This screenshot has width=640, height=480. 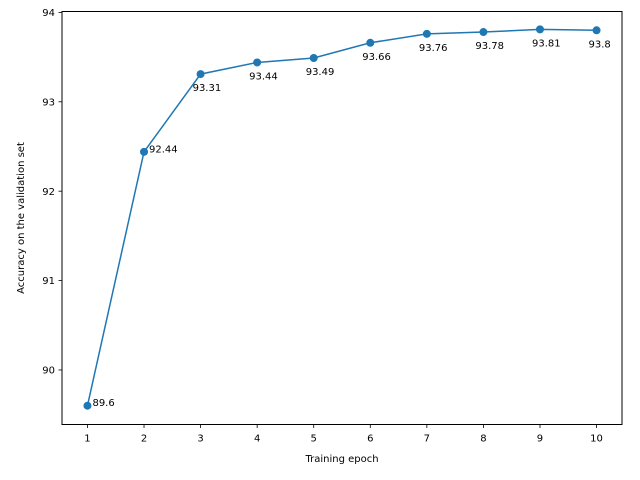 What do you see at coordinates (200, 439) in the screenshot?
I see `x-tick-label: 3` at bounding box center [200, 439].